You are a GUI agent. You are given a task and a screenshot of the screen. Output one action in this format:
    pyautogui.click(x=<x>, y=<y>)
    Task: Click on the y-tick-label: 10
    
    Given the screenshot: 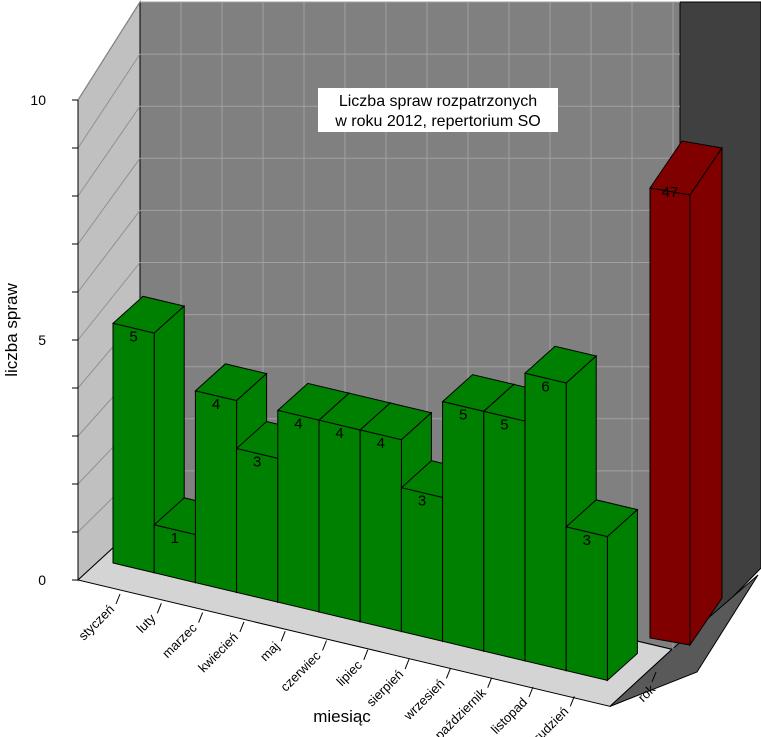 What is the action you would take?
    pyautogui.click(x=38, y=100)
    